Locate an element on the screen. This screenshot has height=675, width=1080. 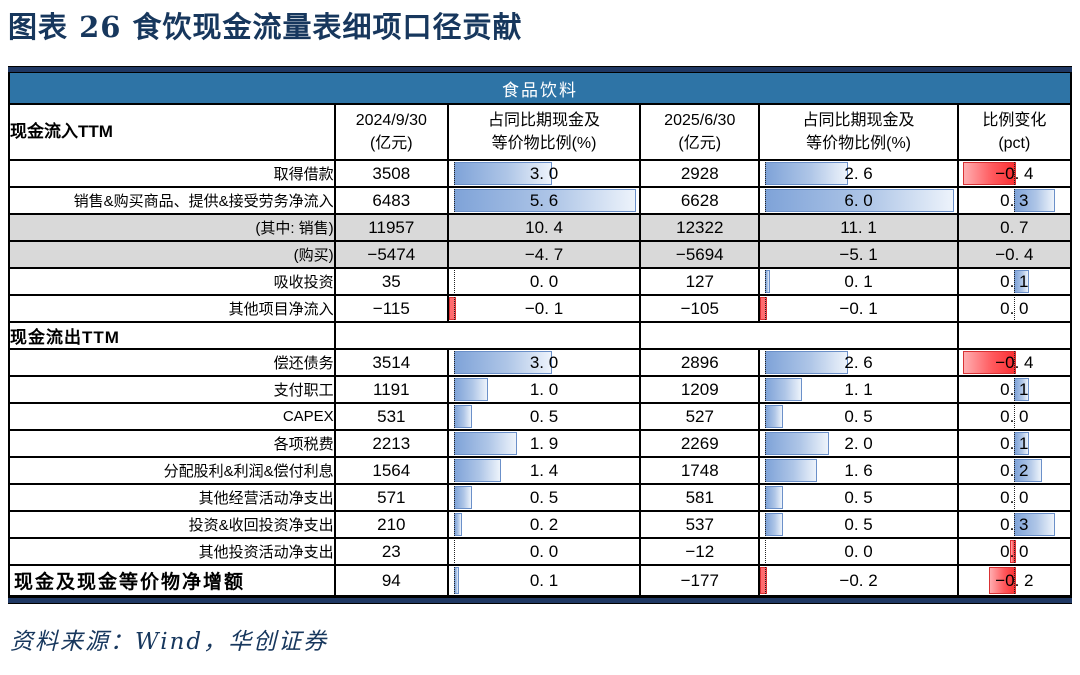
row-label: 其他投资活动净支出 is located at coordinates (172, 551).